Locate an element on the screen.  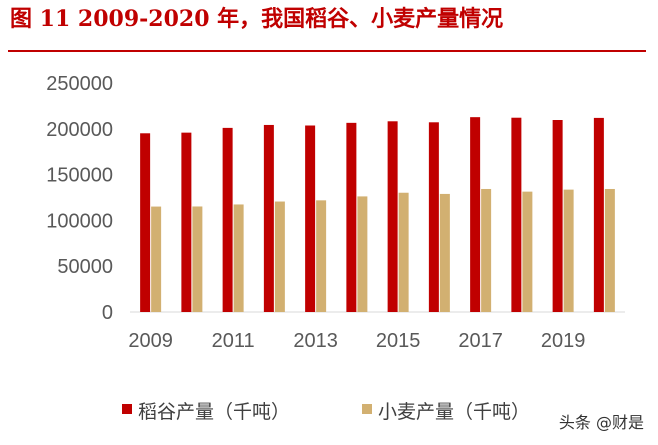
bar-wheat-2017 is located at coordinates (486, 250).